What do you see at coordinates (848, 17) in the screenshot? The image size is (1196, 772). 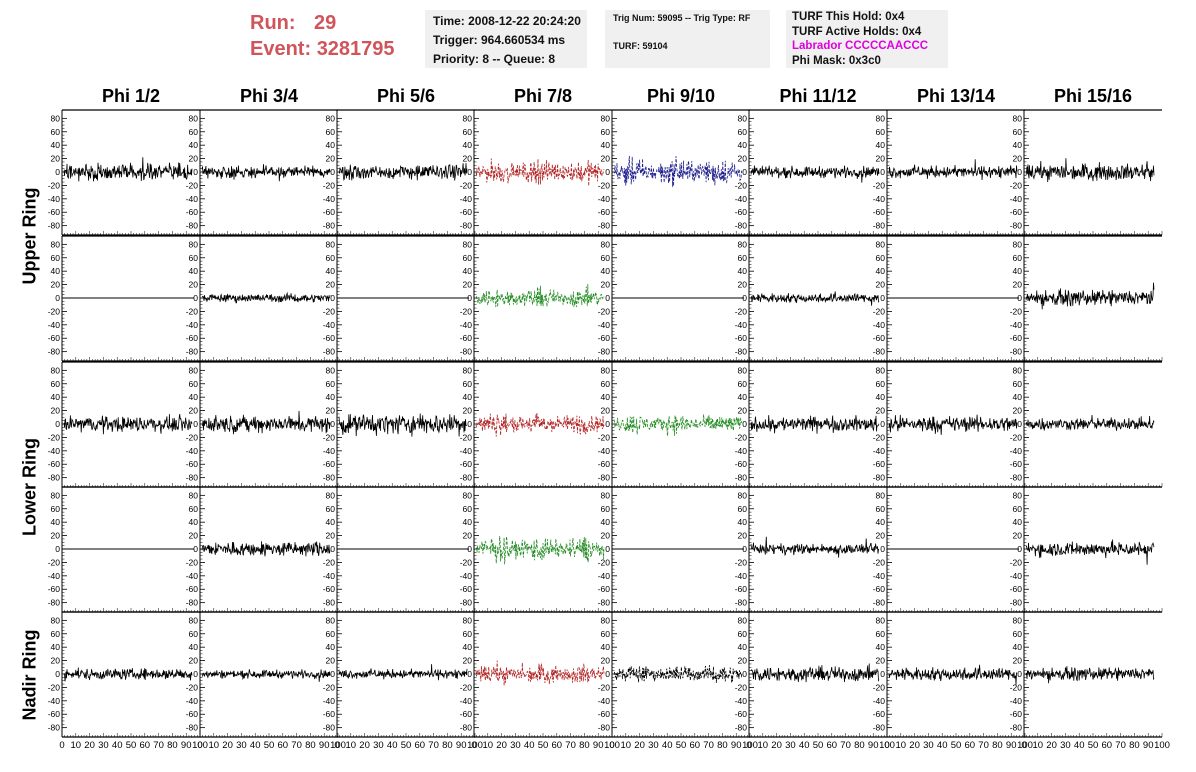 I see `turf-this-hold-text: TURF This Hold: 0x4` at bounding box center [848, 17].